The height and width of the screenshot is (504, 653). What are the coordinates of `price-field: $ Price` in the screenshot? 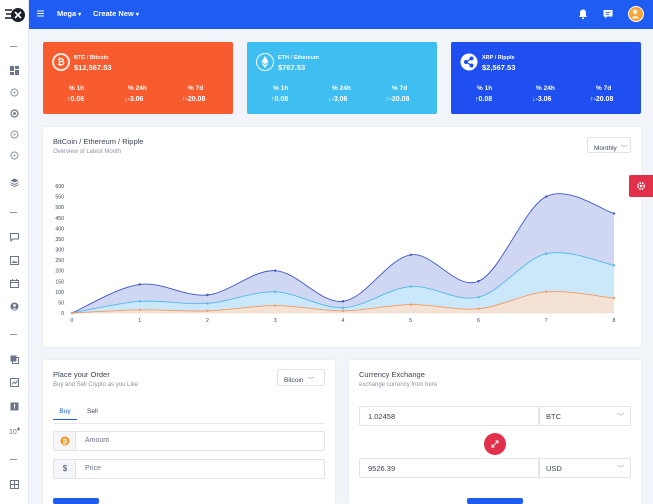 It's located at (189, 469).